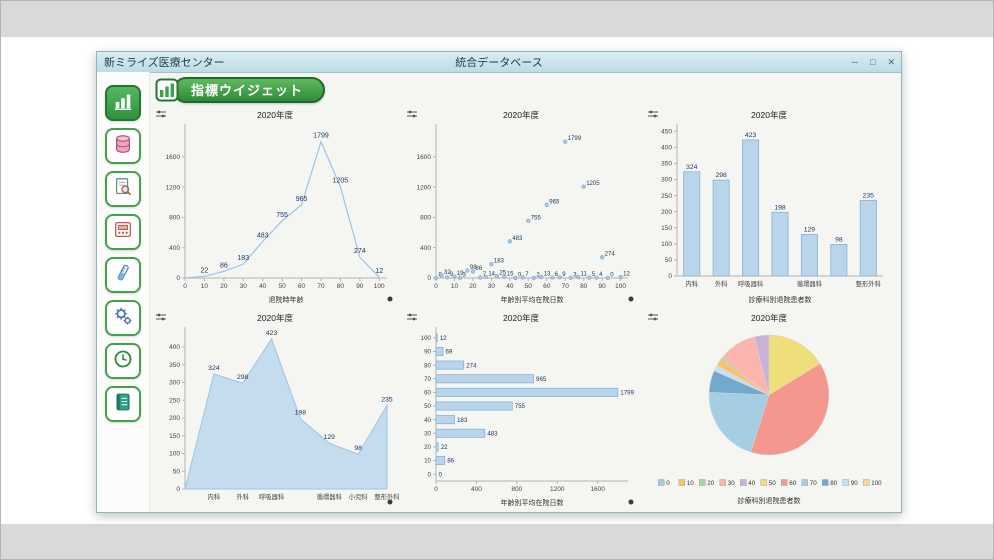 This screenshot has width=994, height=560. I want to click on chart-pie-svg: 2020年度 0 10 20 30 40 50 60 70 80 90 100 診療科別退院患者数, so click(765, 409).